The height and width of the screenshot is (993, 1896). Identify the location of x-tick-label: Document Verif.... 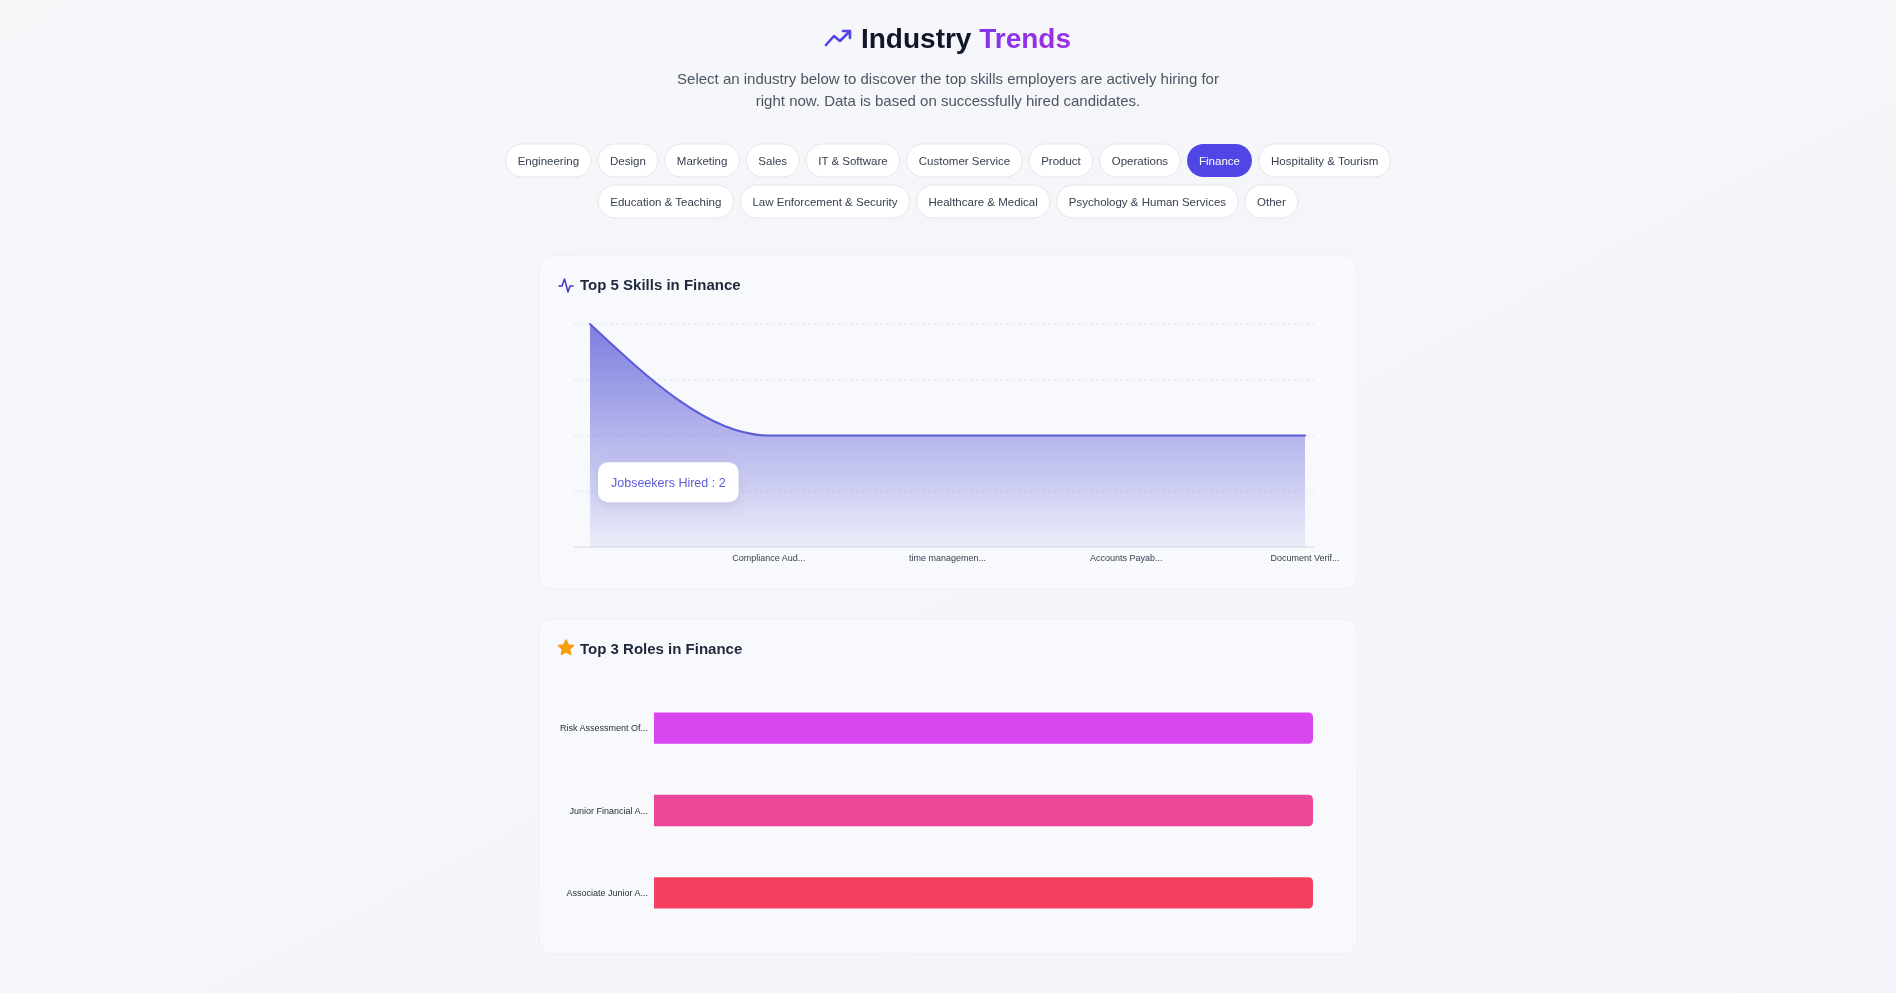
(1305, 558).